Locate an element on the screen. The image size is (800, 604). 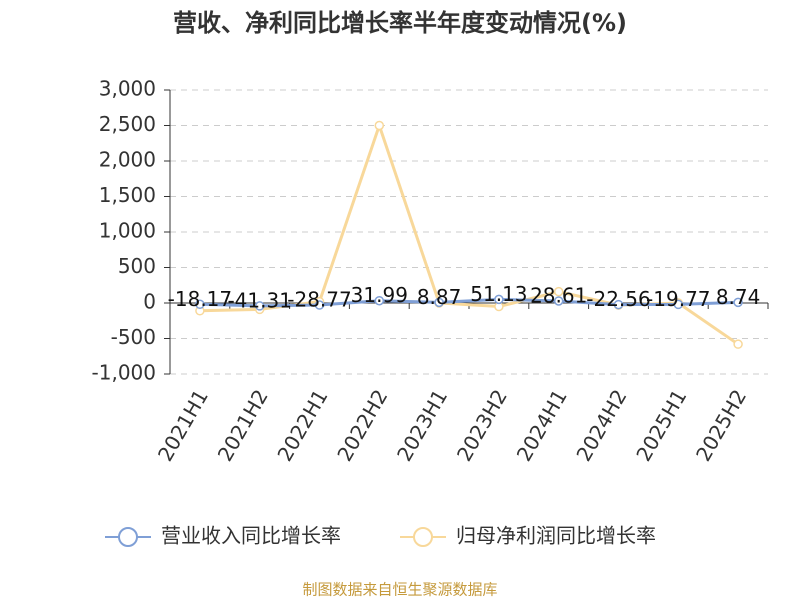
data-label: -22.56 is located at coordinates (618, 299).